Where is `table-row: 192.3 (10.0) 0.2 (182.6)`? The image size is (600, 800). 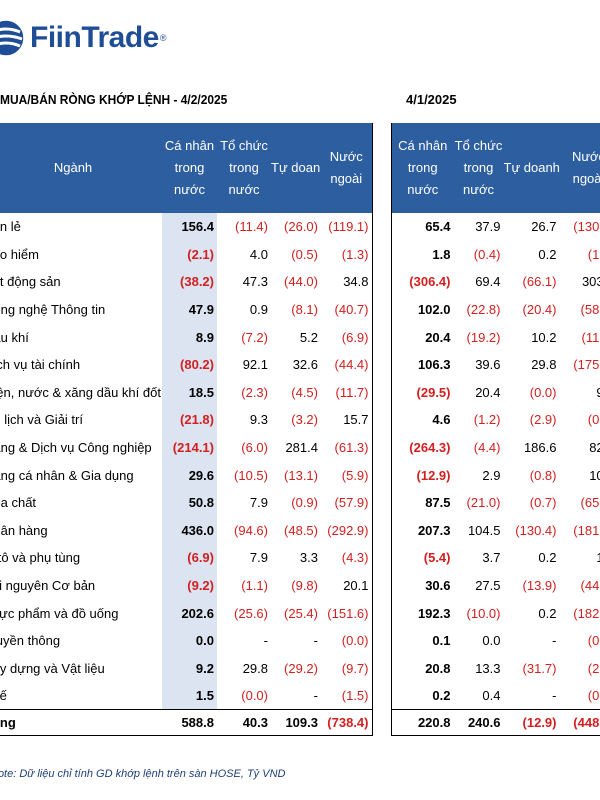
table-row: 192.3 (10.0) 0.2 (182.6) is located at coordinates (496, 613).